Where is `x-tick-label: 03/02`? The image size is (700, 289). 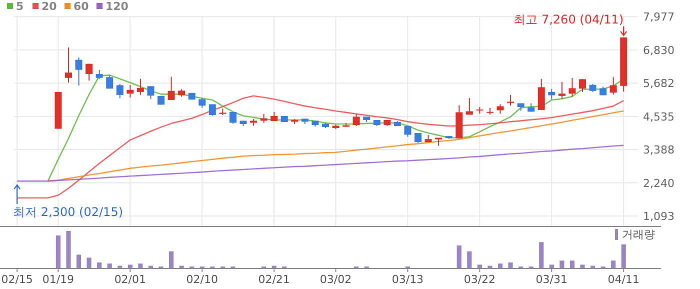 x-tick-label: 03/02 is located at coordinates (336, 279).